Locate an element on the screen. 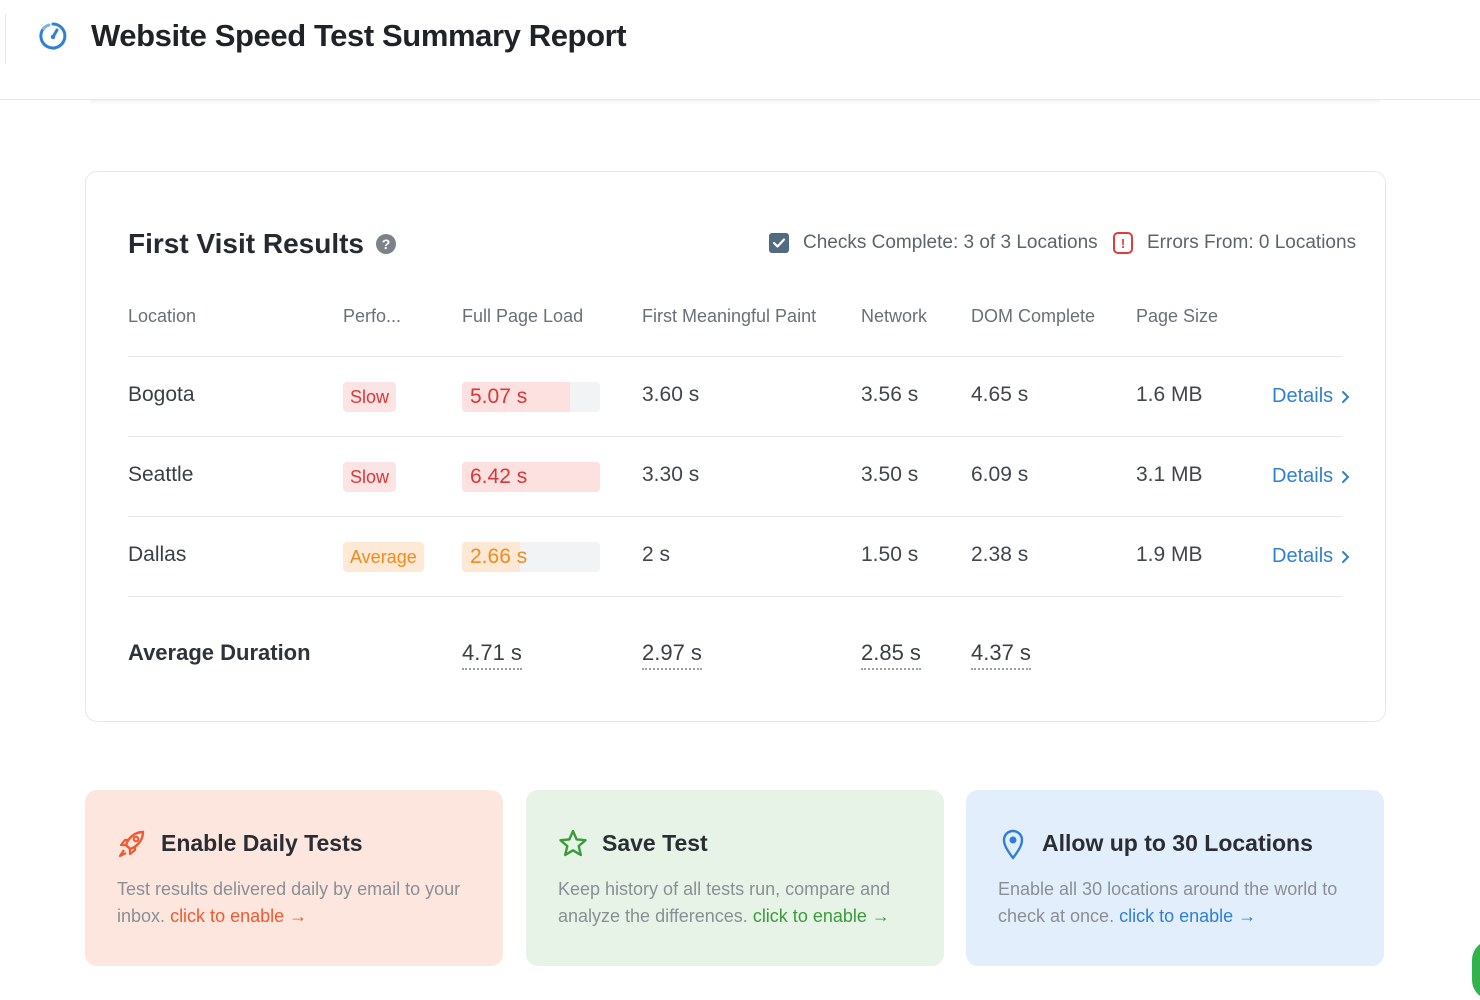 This screenshot has height=1000, width=1480. dom-complete-value: 4.65 s is located at coordinates (1000, 394).